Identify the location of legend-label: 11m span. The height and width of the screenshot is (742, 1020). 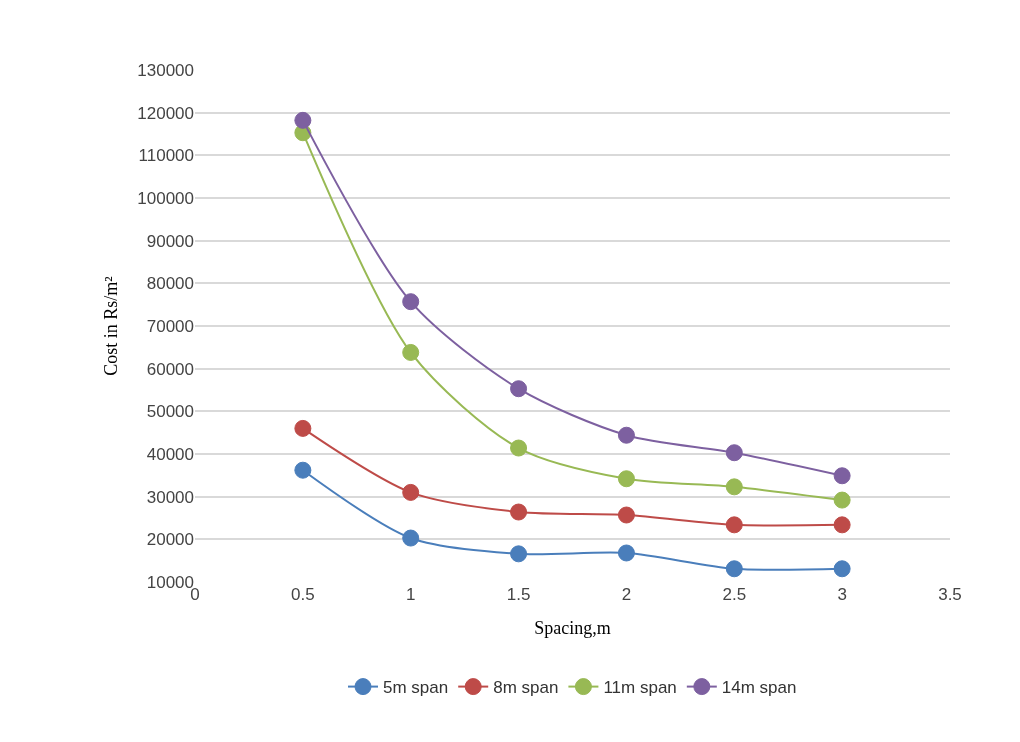
(640, 688).